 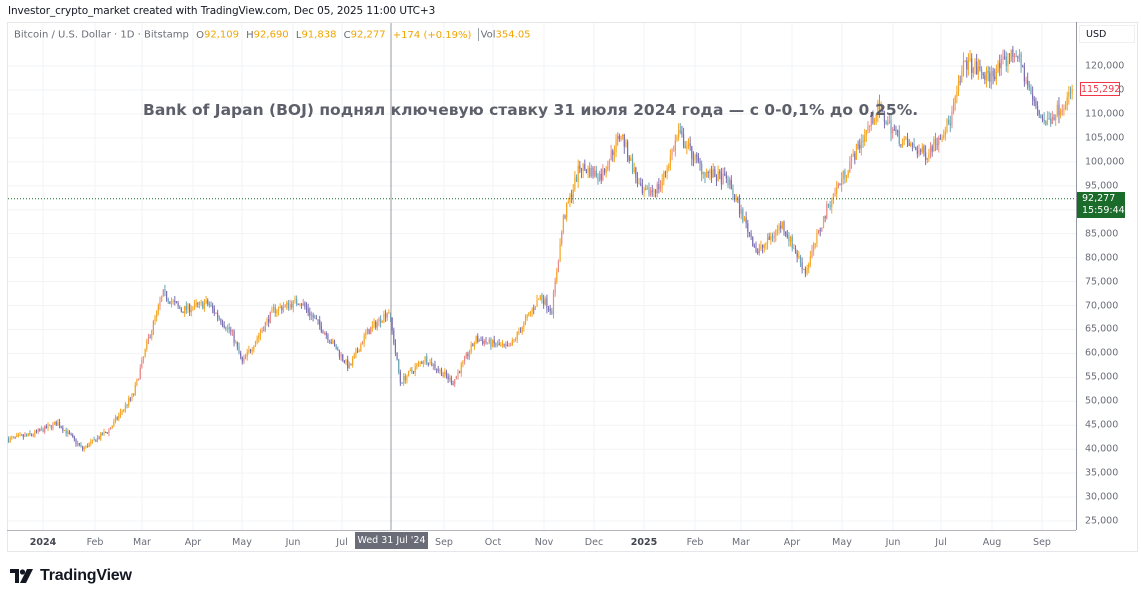 What do you see at coordinates (1102, 305) in the screenshot?
I see `price-tick-label: 70,000` at bounding box center [1102, 305].